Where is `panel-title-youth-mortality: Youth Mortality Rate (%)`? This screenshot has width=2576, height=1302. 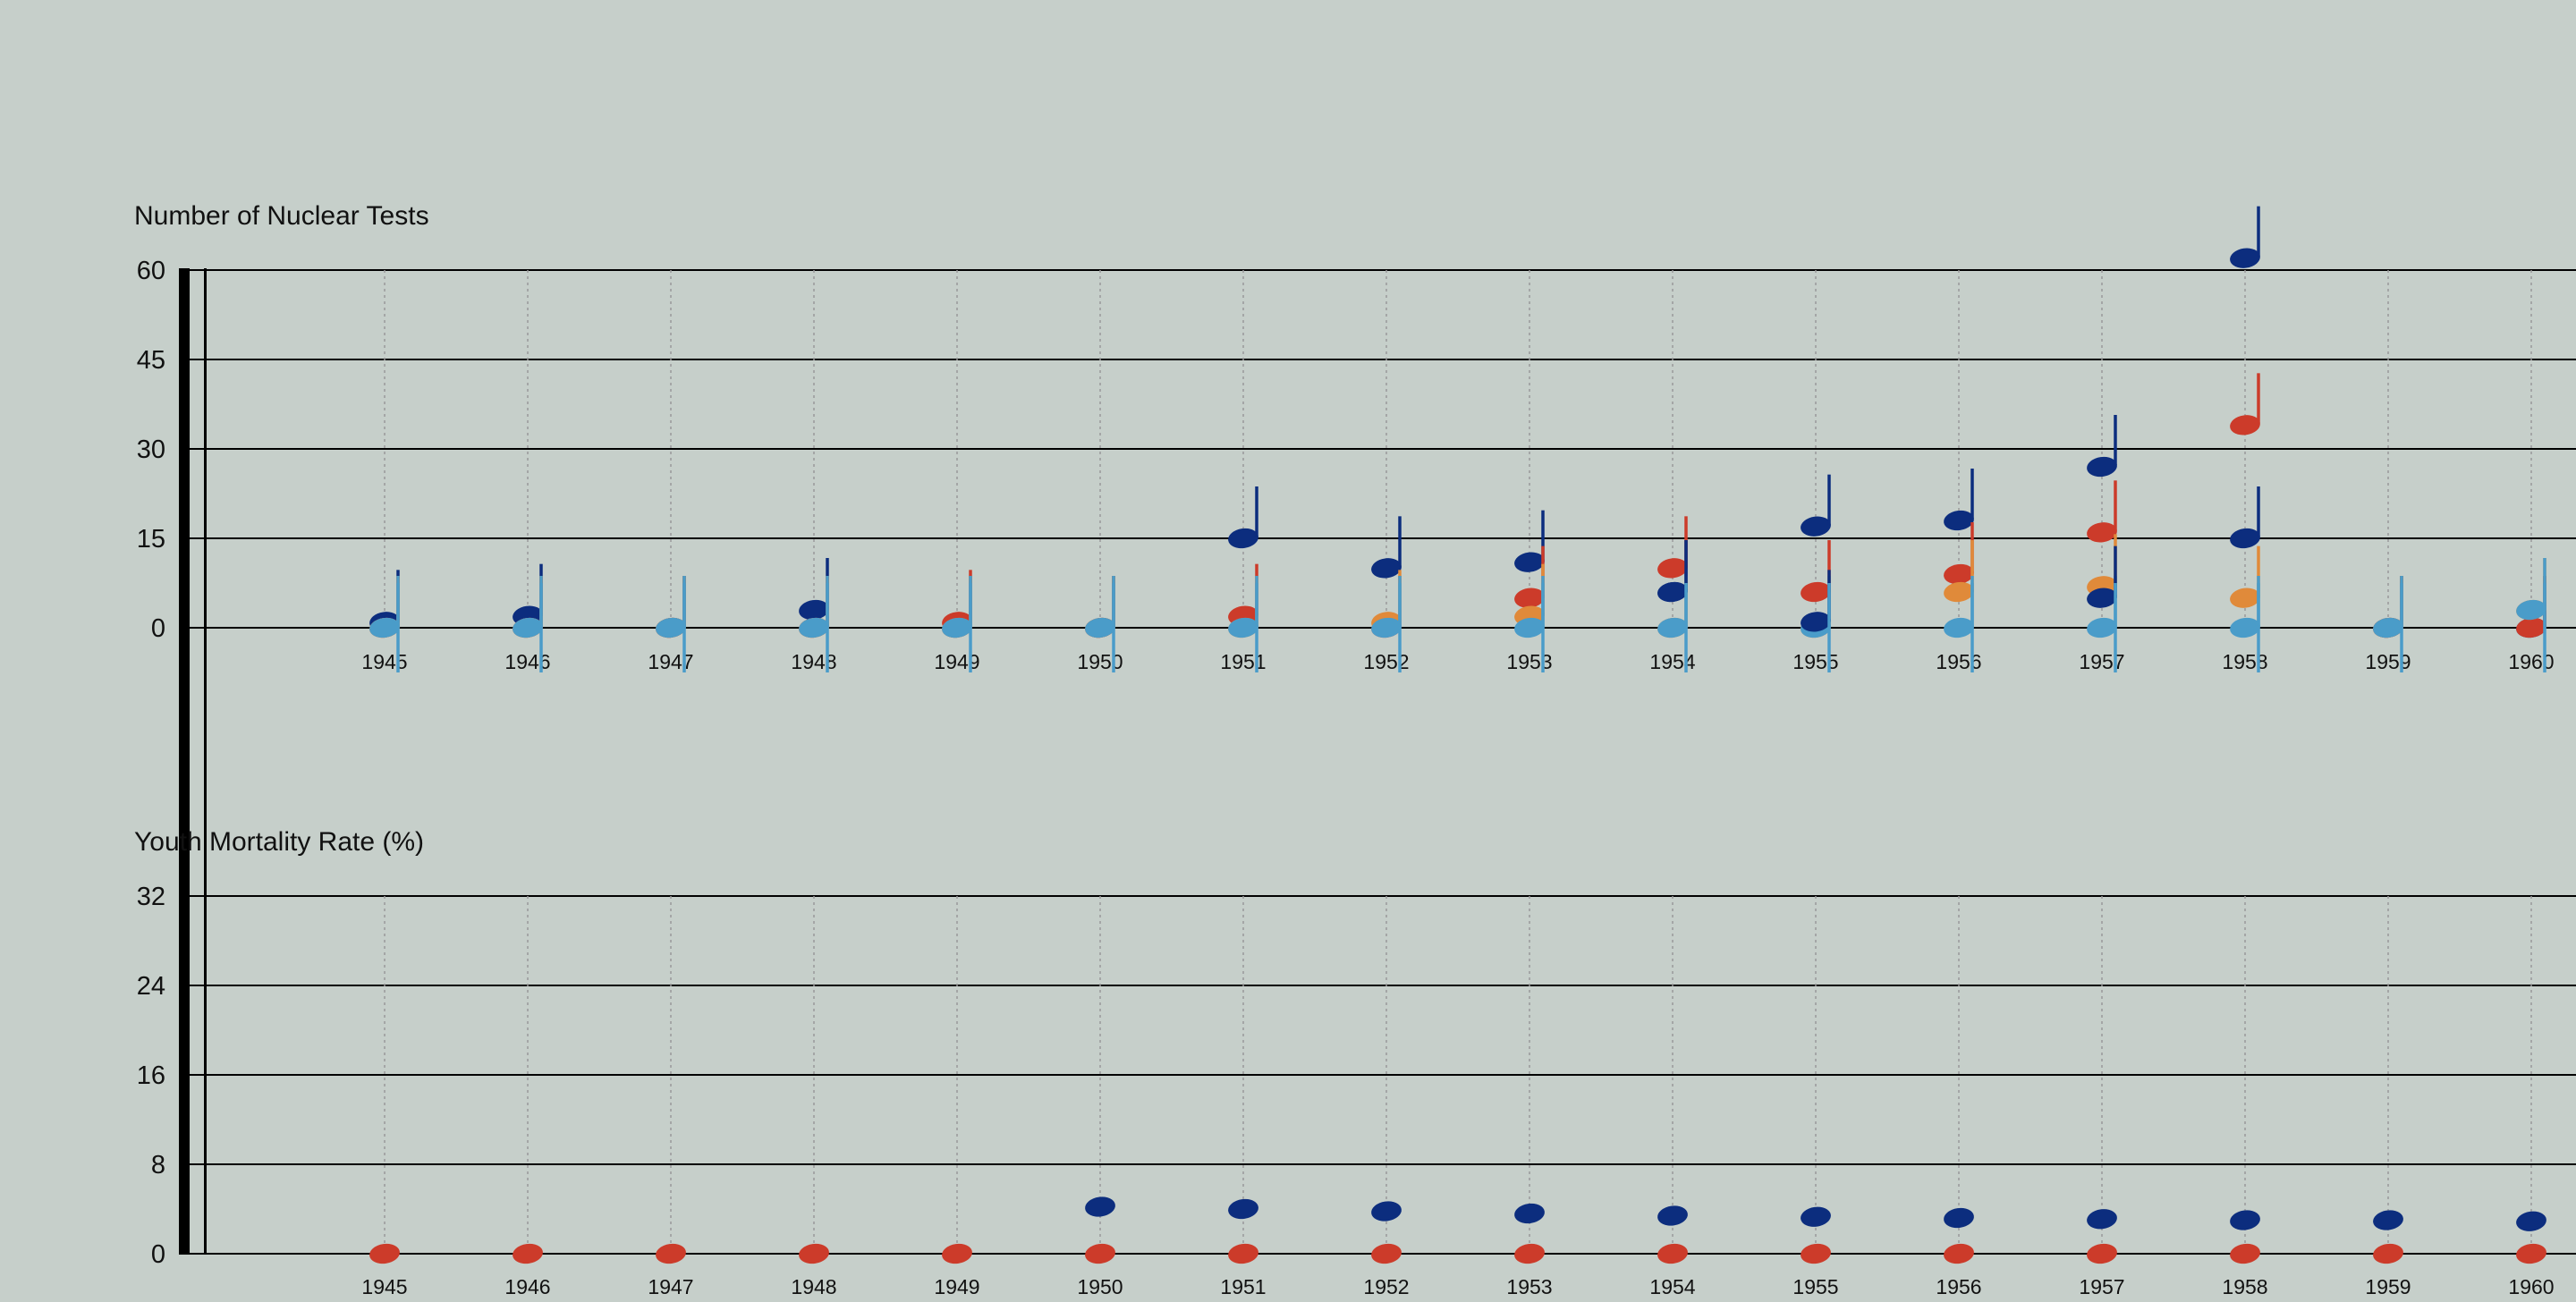 panel-title-youth-mortality: Youth Mortality Rate (%) is located at coordinates (279, 842).